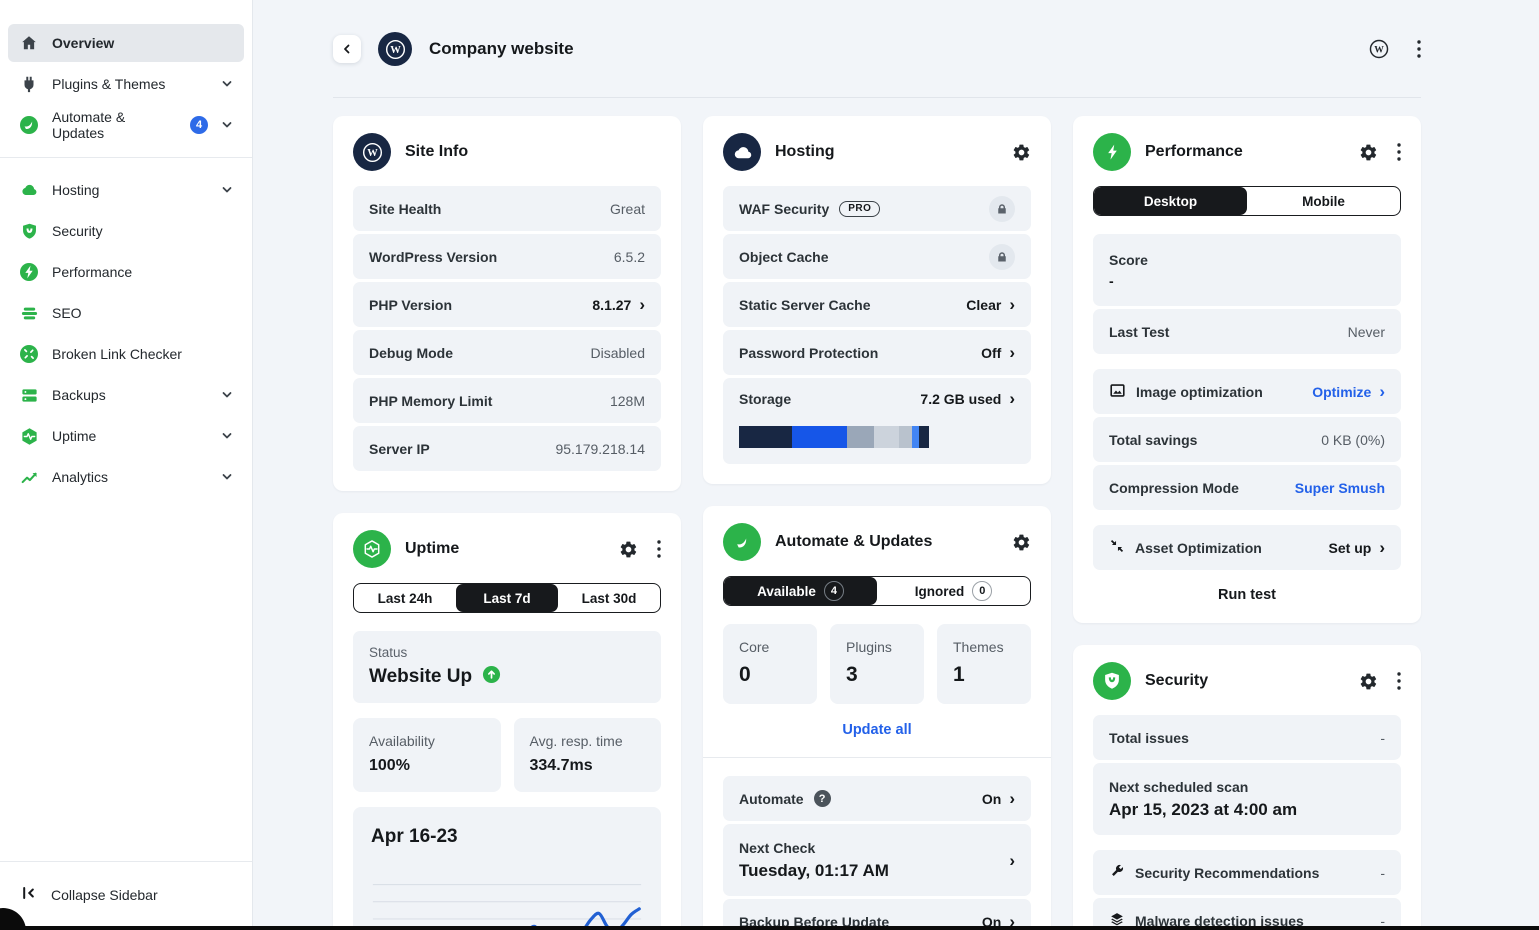  I want to click on waf-security-row: WAF Security PRO, so click(877, 208).